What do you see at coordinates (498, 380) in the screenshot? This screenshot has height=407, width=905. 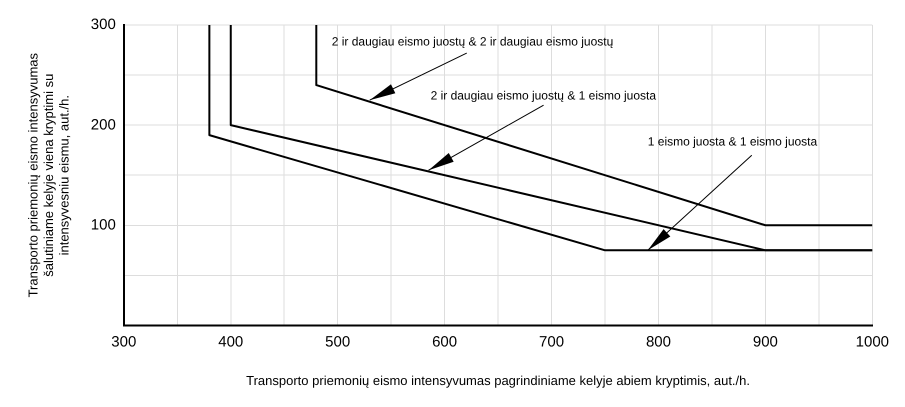 I see `x-axis-title: Transporto priemonių eismo intensyvumas pagrindiniame kelyje abiem kryptimis, aut./h.` at bounding box center [498, 380].